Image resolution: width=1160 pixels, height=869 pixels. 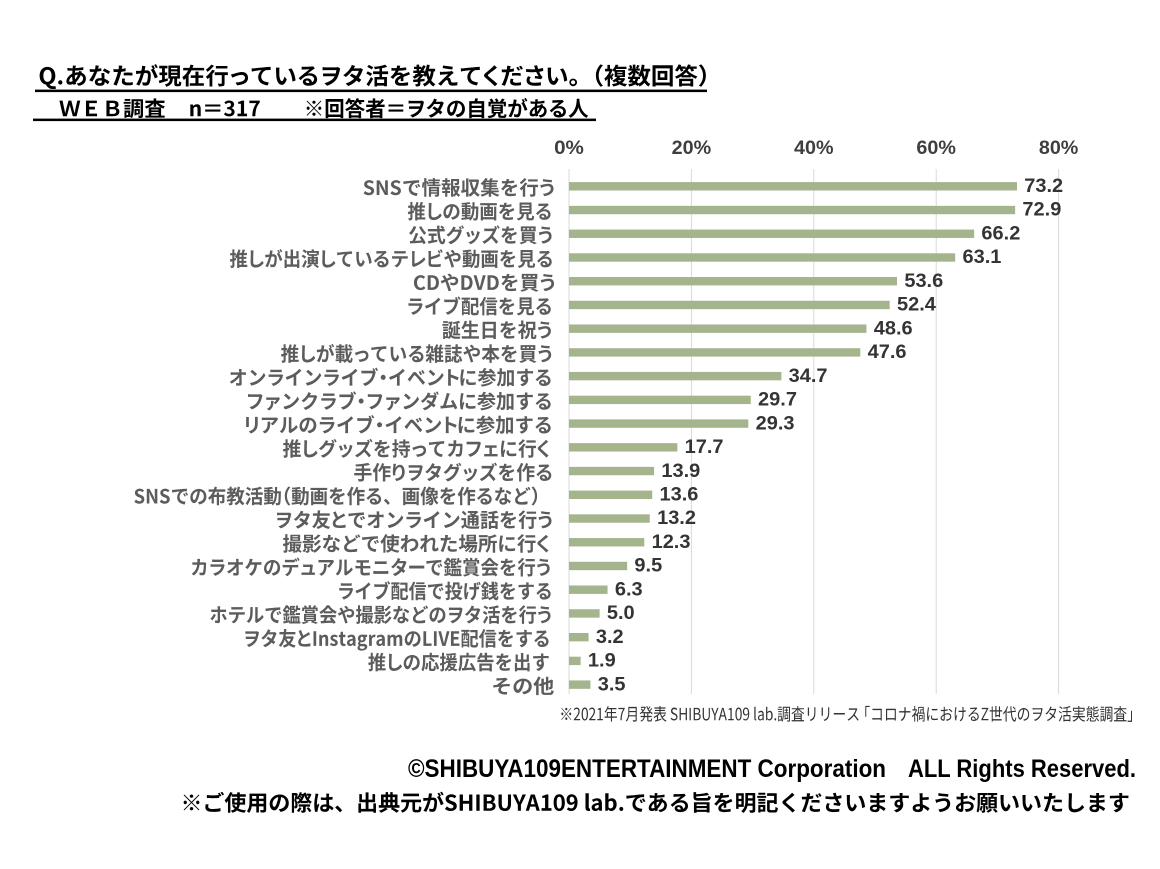 What do you see at coordinates (814, 148) in the screenshot?
I see `svg-text: 40%` at bounding box center [814, 148].